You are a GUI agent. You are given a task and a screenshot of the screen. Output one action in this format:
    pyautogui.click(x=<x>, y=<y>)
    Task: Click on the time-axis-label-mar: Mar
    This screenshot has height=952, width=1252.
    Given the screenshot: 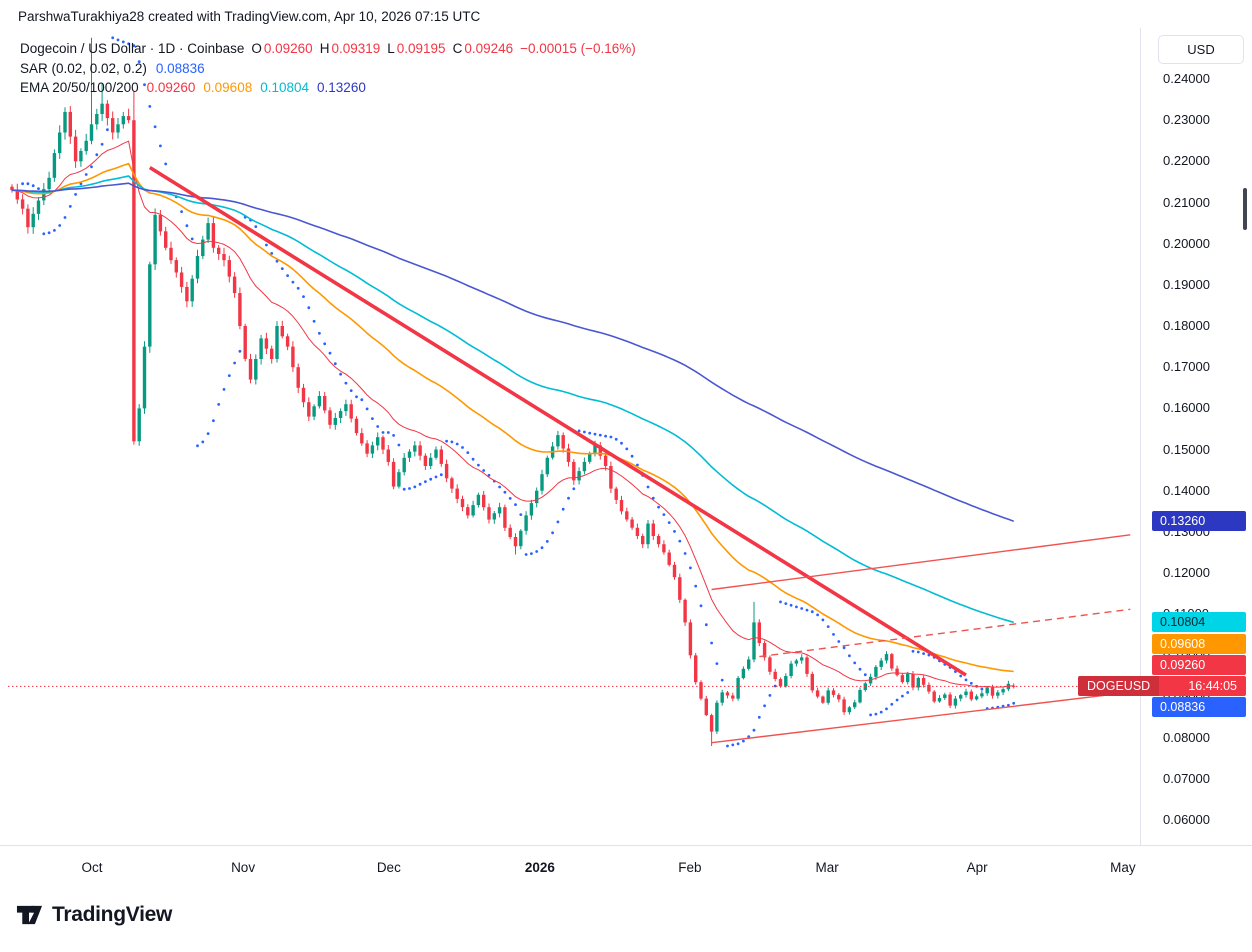 What is the action you would take?
    pyautogui.click(x=827, y=867)
    